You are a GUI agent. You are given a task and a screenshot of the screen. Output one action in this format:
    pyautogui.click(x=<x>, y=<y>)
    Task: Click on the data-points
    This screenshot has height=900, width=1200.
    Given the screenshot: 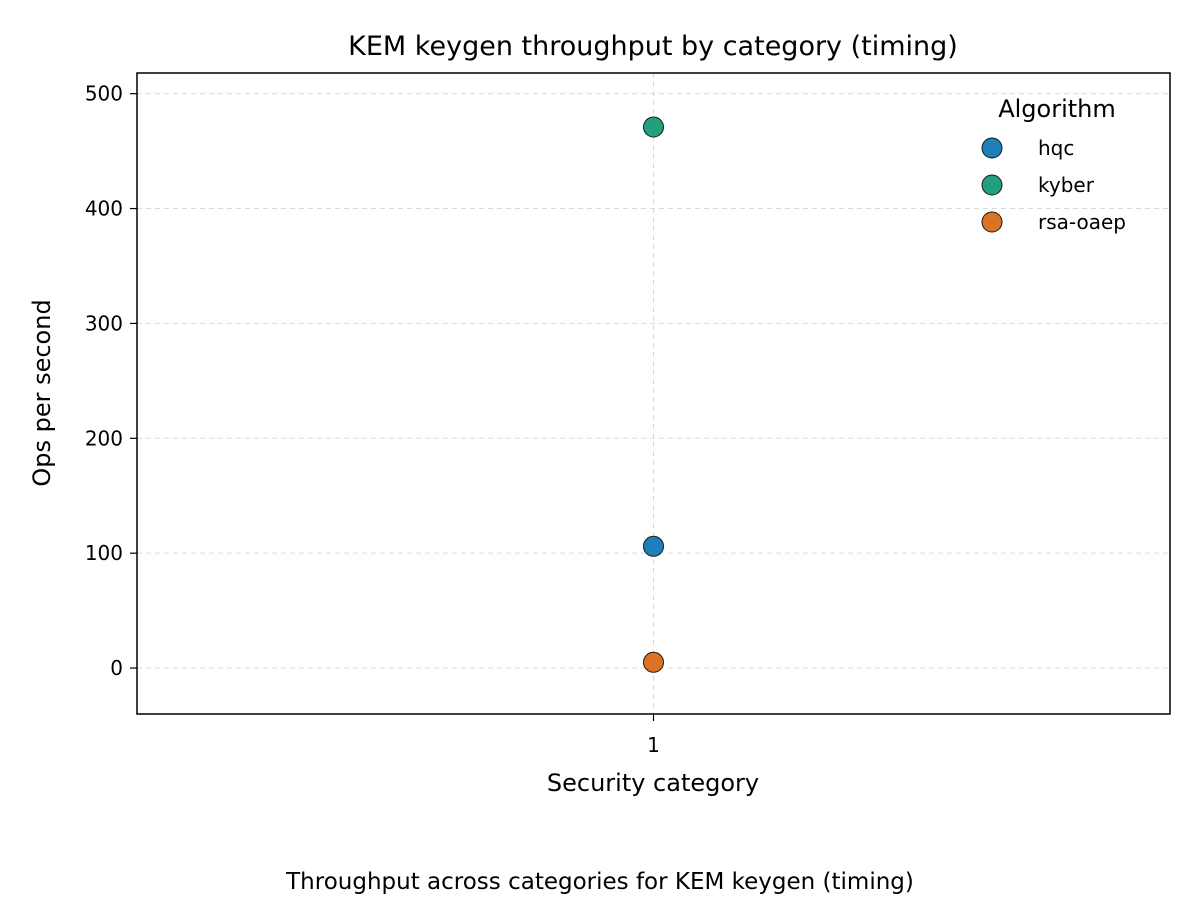 What is the action you would take?
    pyautogui.click(x=653, y=394)
    